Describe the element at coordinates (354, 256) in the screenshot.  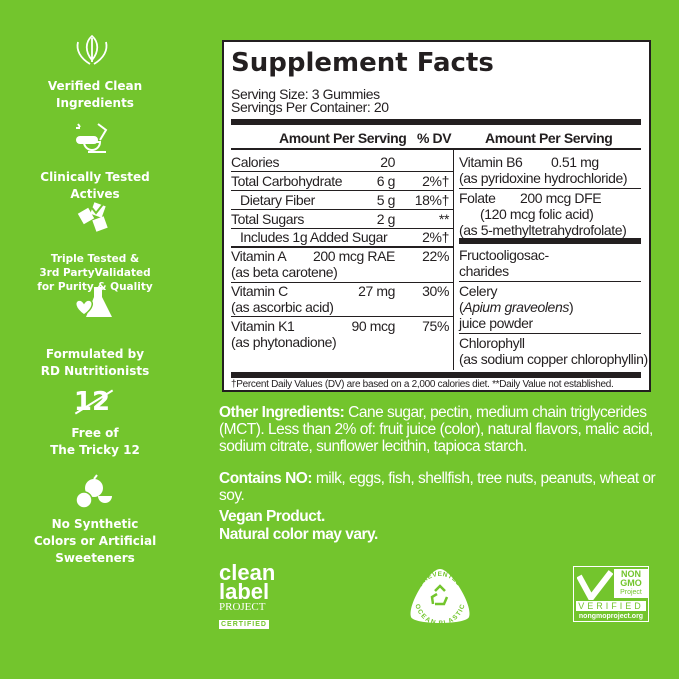
I see `nutrient-amount: 200 mcg RAE` at that location.